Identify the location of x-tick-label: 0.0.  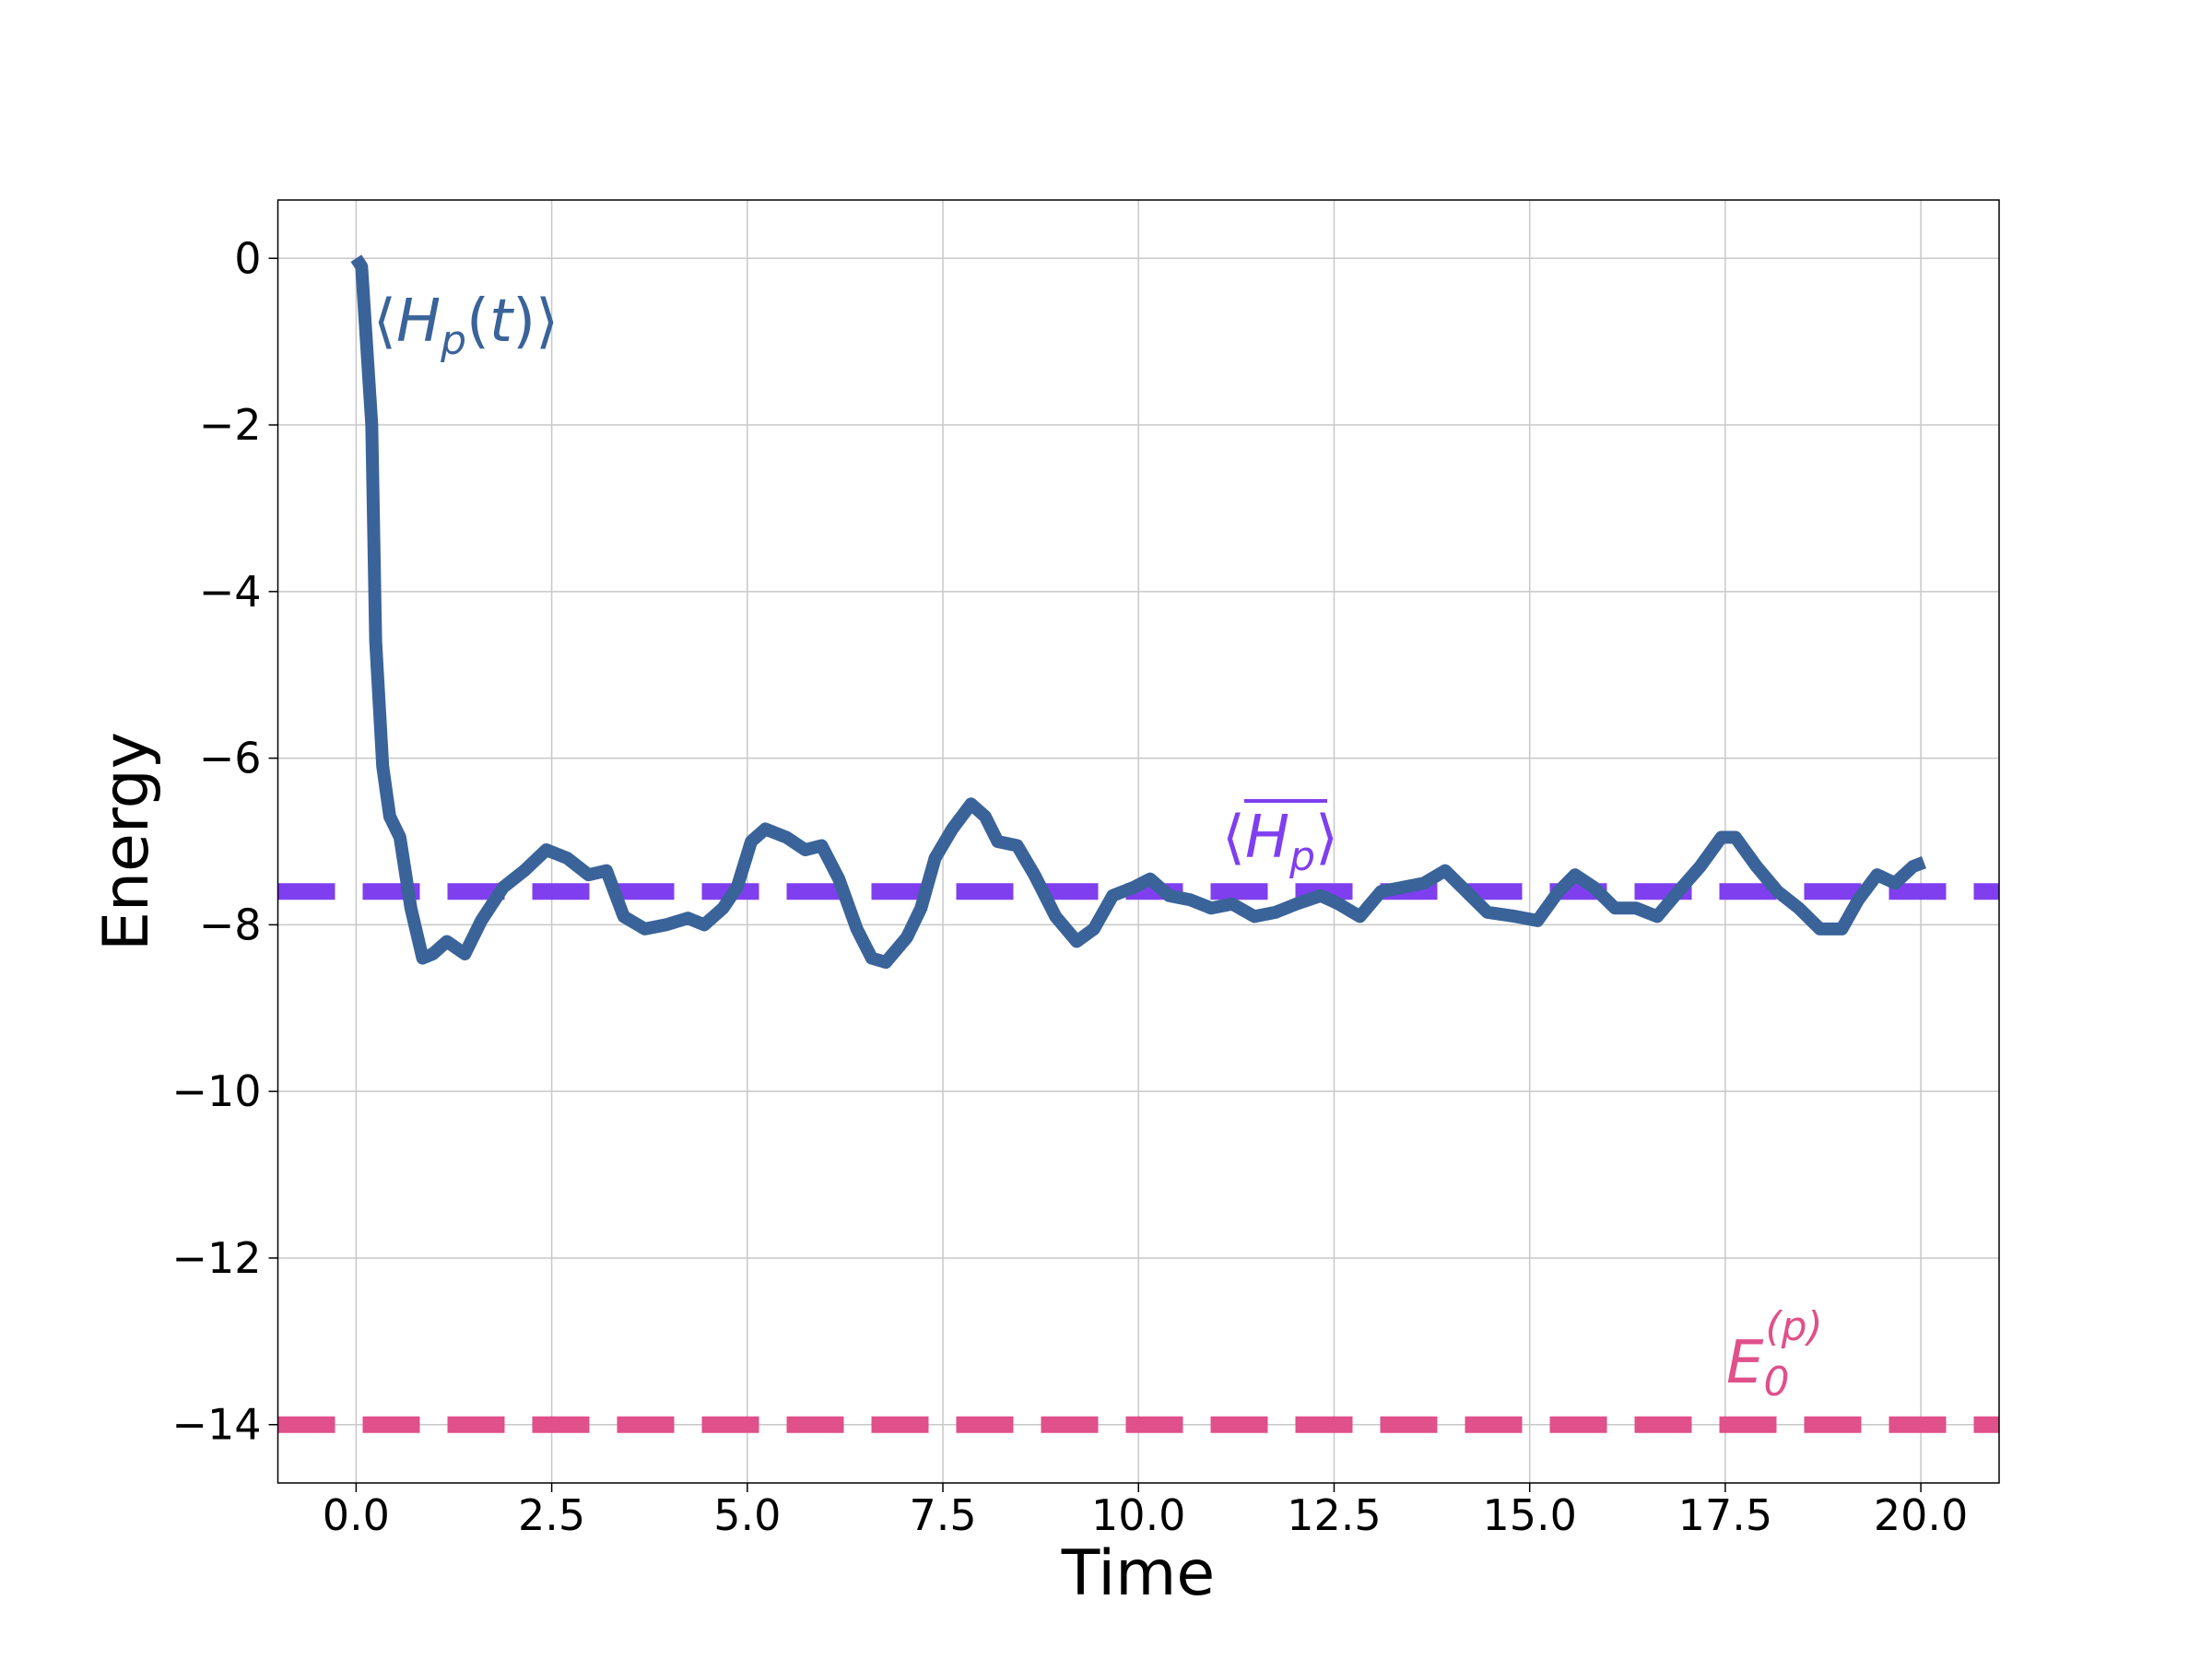
(356, 1515).